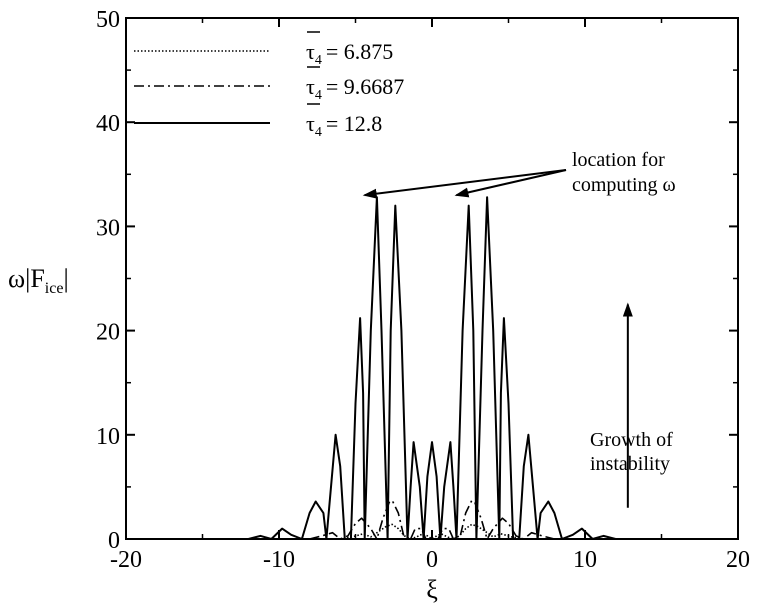  What do you see at coordinates (54, 288) in the screenshot?
I see `y-axis-title-subscript: ice` at bounding box center [54, 288].